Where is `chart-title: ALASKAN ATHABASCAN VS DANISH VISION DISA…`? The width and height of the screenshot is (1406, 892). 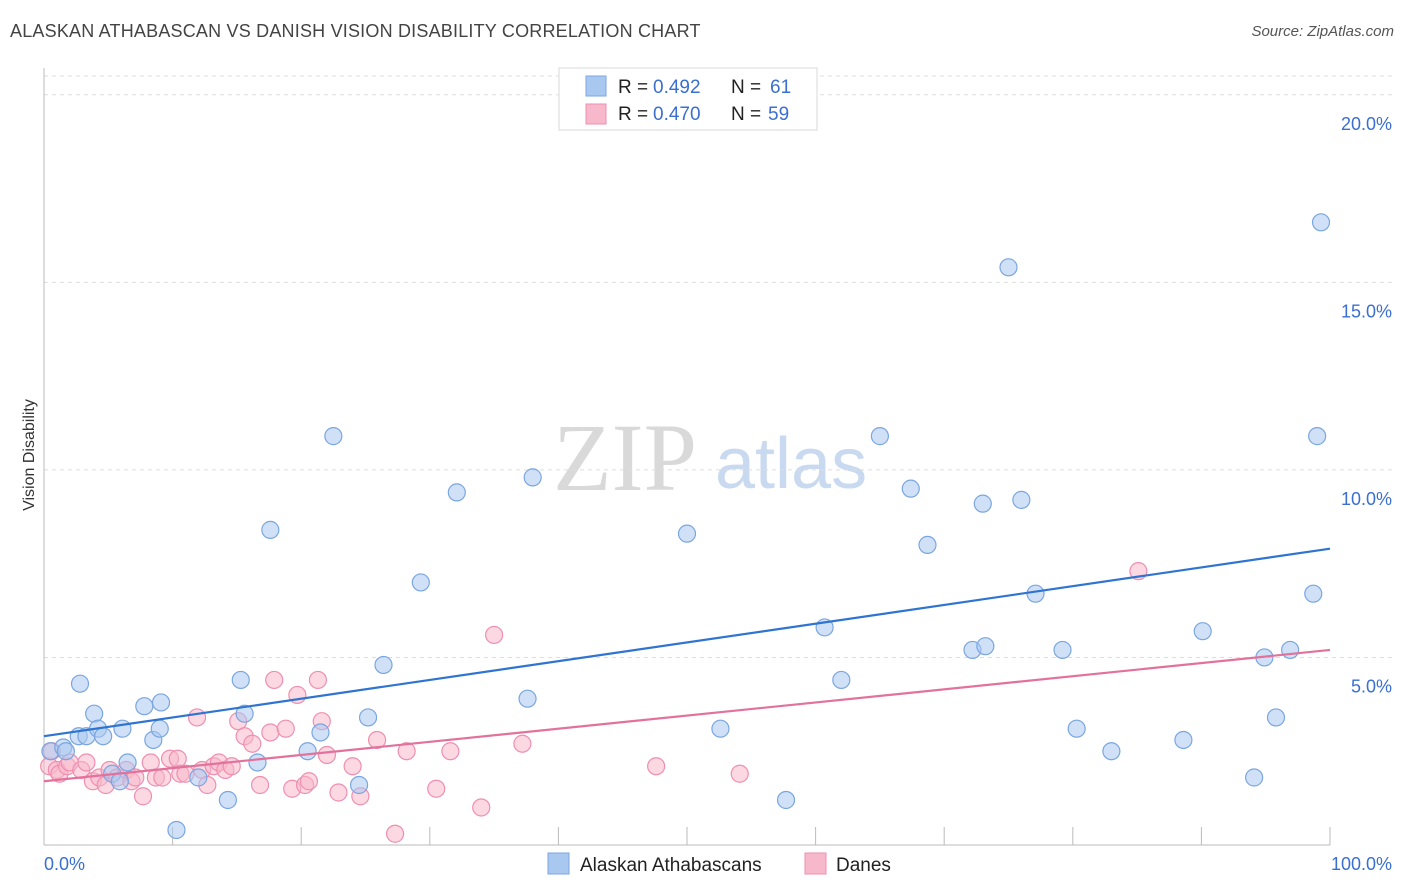
chart-title: ALASKAN ATHABASCAN VS DANISH VISION DISA… is located at coordinates (355, 31).